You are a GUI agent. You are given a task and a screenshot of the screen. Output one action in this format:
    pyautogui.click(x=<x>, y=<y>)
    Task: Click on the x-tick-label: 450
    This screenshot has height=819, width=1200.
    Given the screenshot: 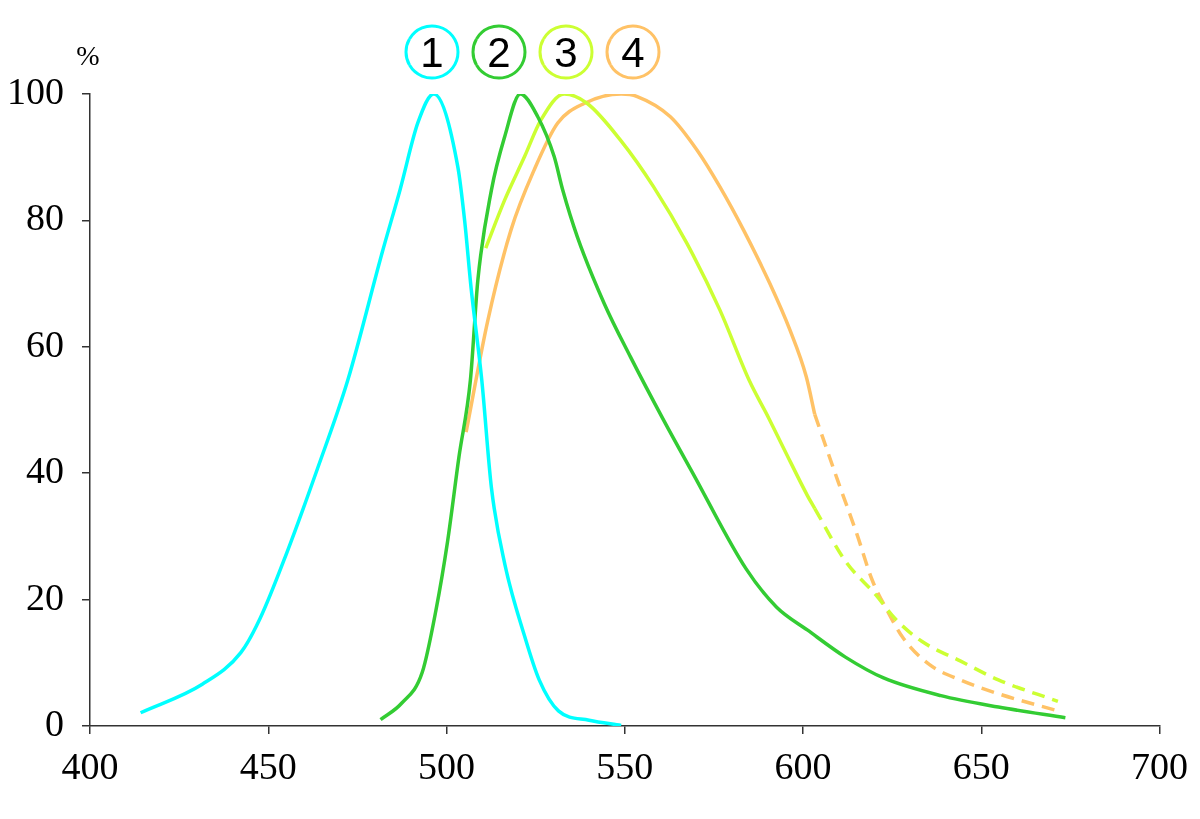 What is the action you would take?
    pyautogui.click(x=268, y=765)
    